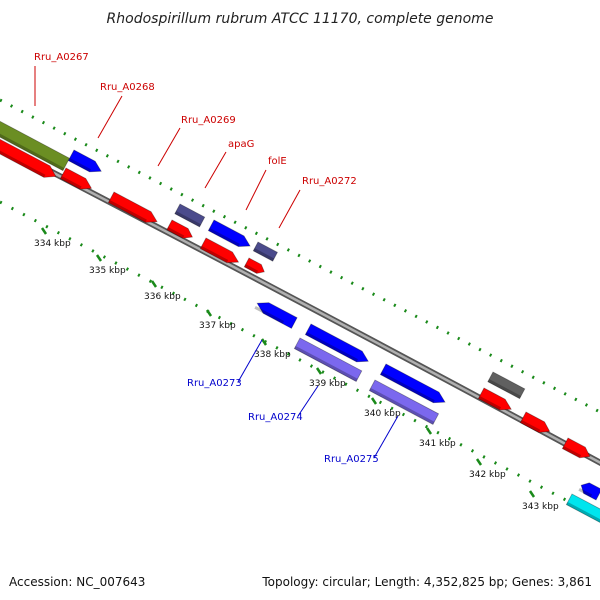  Describe the element at coordinates (329, 181) in the screenshot. I see `gene-label: Rru_A0272` at that location.